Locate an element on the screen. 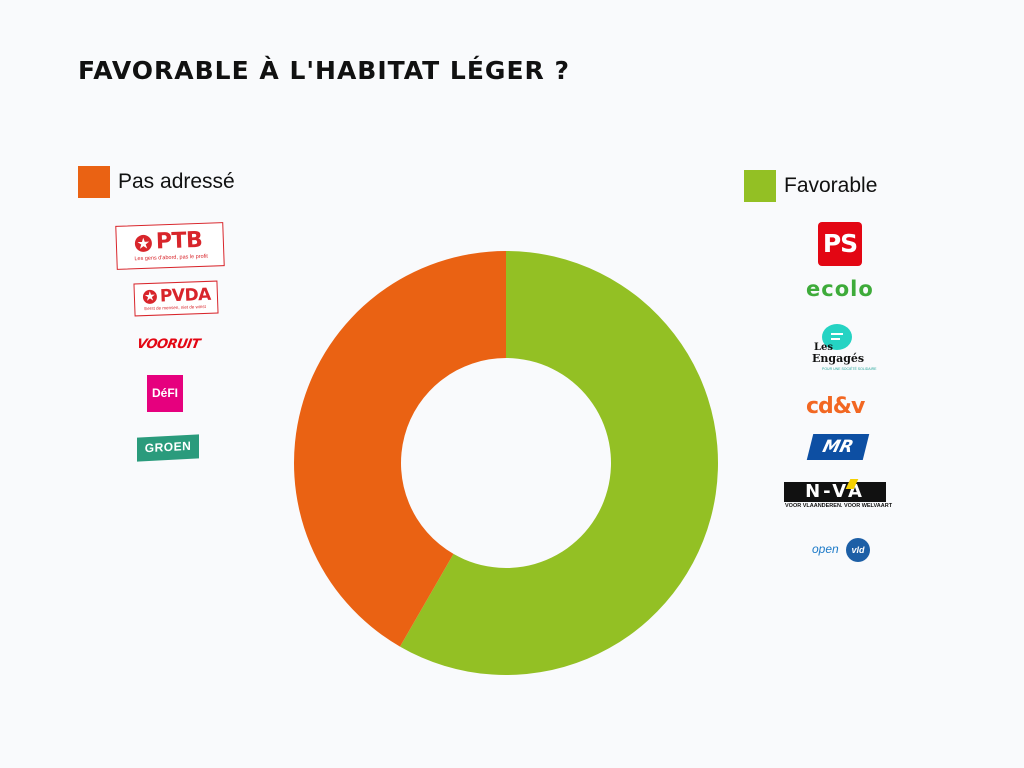 The width and height of the screenshot is (1024, 768). legend-swatch-favorable is located at coordinates (760, 186).